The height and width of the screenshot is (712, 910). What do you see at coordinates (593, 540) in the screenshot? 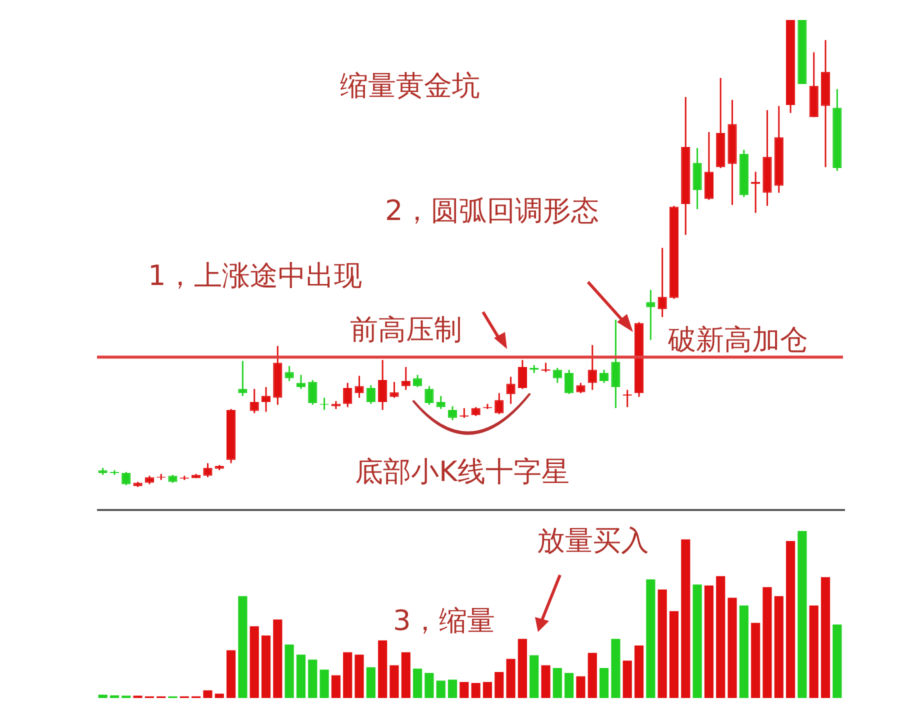
I see `annotation: 放量买入` at bounding box center [593, 540].